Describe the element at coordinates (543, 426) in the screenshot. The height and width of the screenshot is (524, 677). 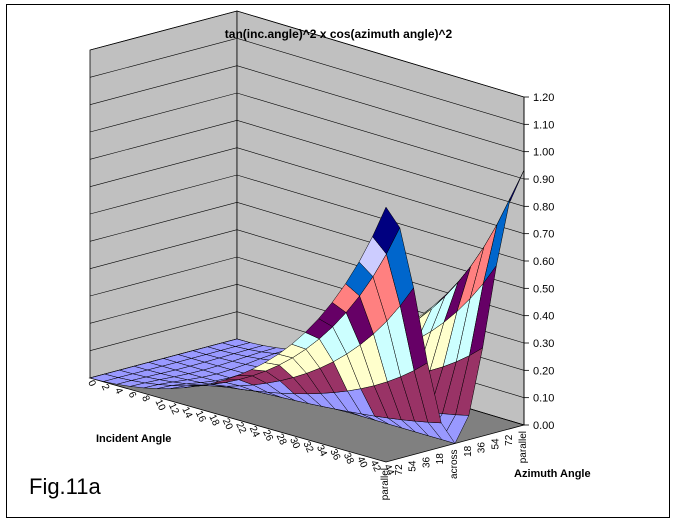
I see `z-tick-label: 0.00` at that location.